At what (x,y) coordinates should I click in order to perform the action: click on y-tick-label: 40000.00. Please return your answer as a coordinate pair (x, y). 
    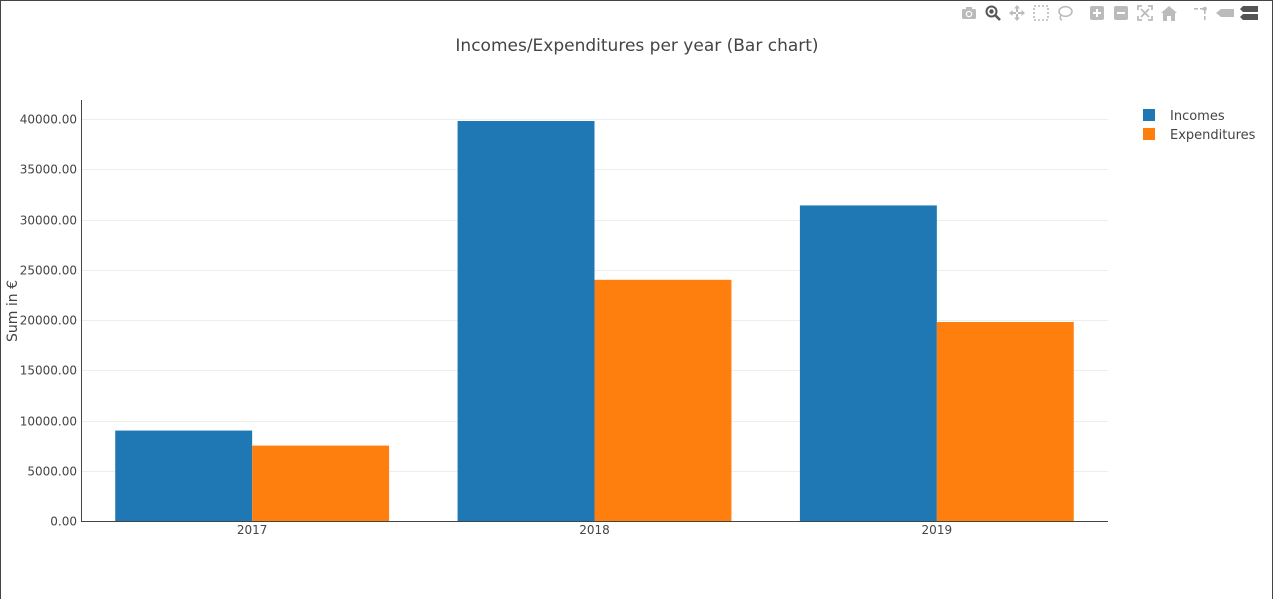
    Looking at the image, I should click on (48, 120).